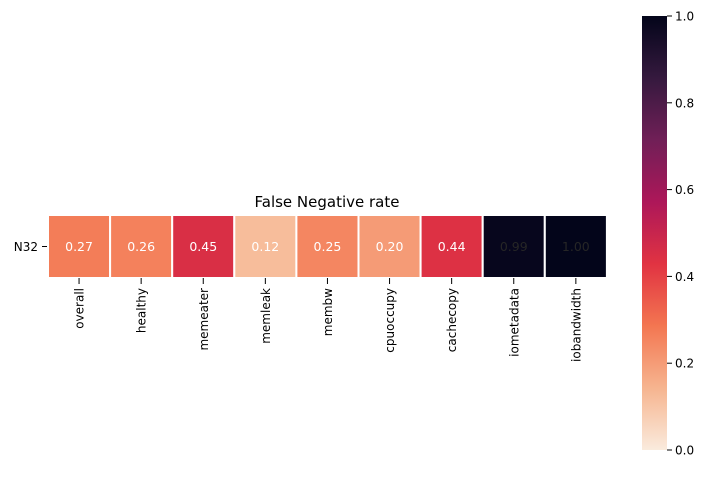  What do you see at coordinates (80, 308) in the screenshot?
I see `column-label: overall` at bounding box center [80, 308].